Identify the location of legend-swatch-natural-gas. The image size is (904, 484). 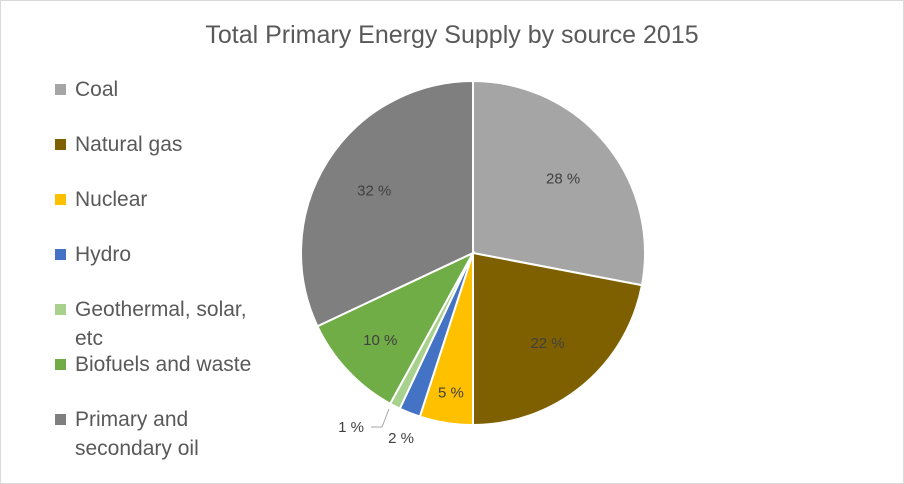
(60, 144).